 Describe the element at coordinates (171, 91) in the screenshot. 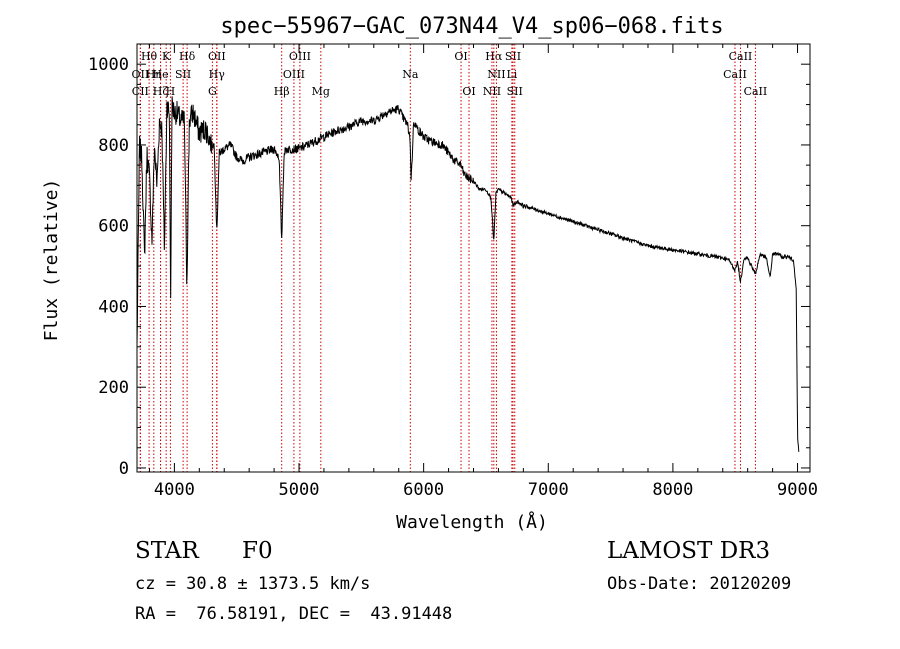

I see `line-marker-label-21: H` at that location.